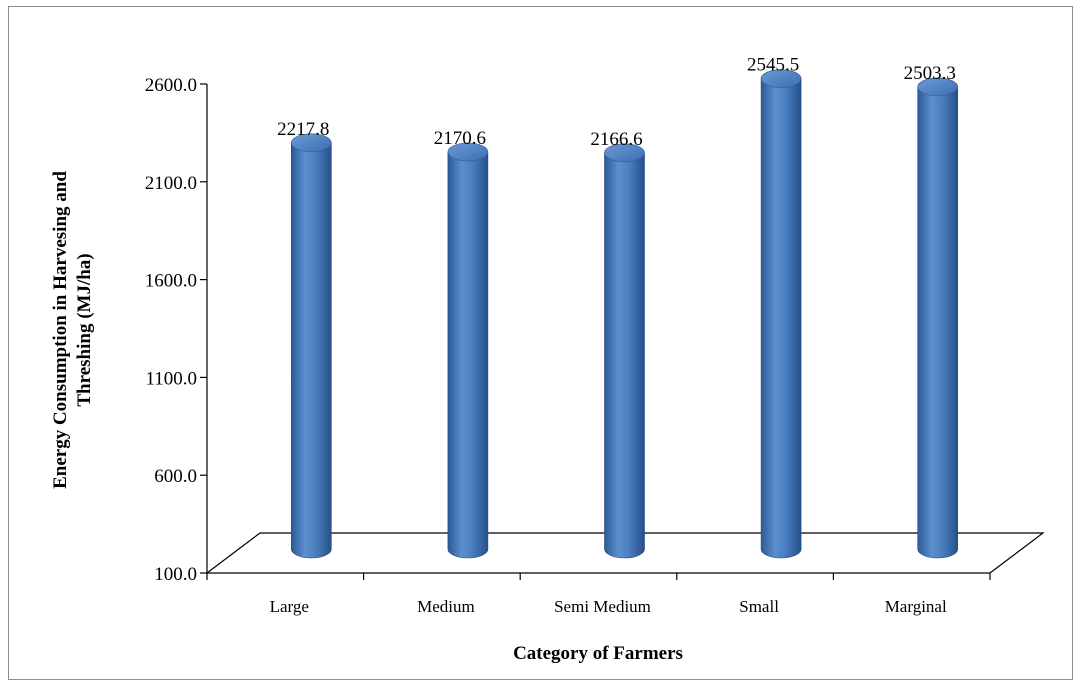 Image resolution: width=1083 pixels, height=688 pixels. I want to click on category-labels: Large Medium Semi Medium Small Marginal, so click(608, 606).